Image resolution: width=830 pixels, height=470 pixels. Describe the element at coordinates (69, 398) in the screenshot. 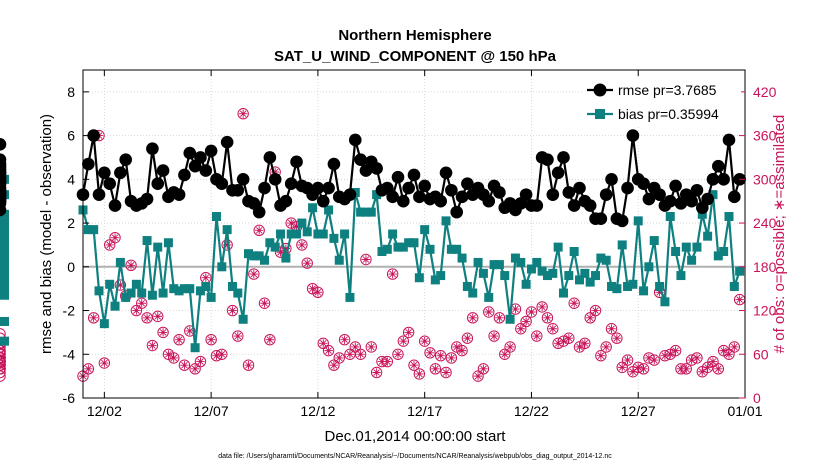

I see `y-tick-label: -6` at that location.